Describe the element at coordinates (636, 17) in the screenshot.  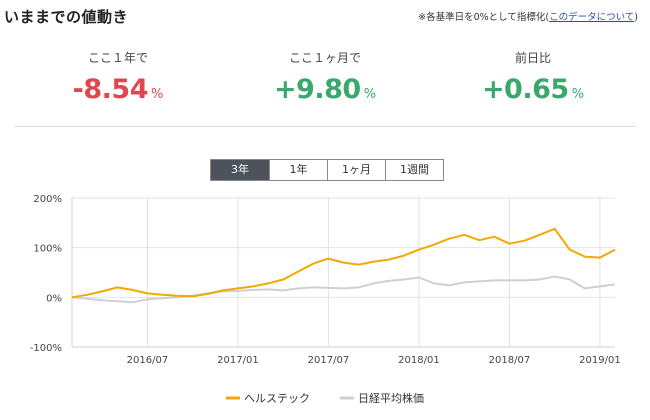
I see `note-suffix: )` at that location.